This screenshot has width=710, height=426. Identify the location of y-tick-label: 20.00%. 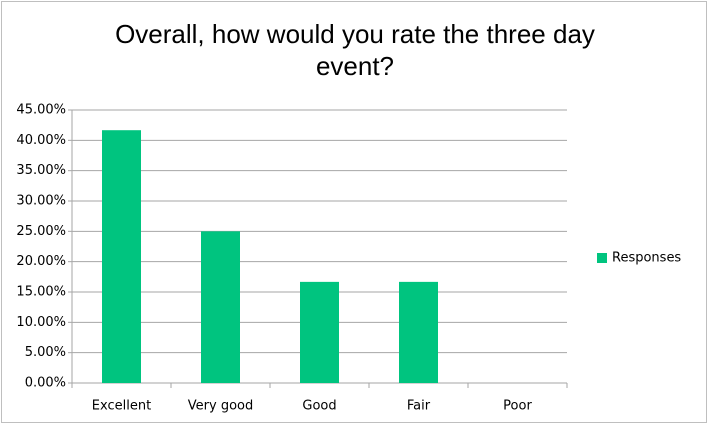
(41, 261).